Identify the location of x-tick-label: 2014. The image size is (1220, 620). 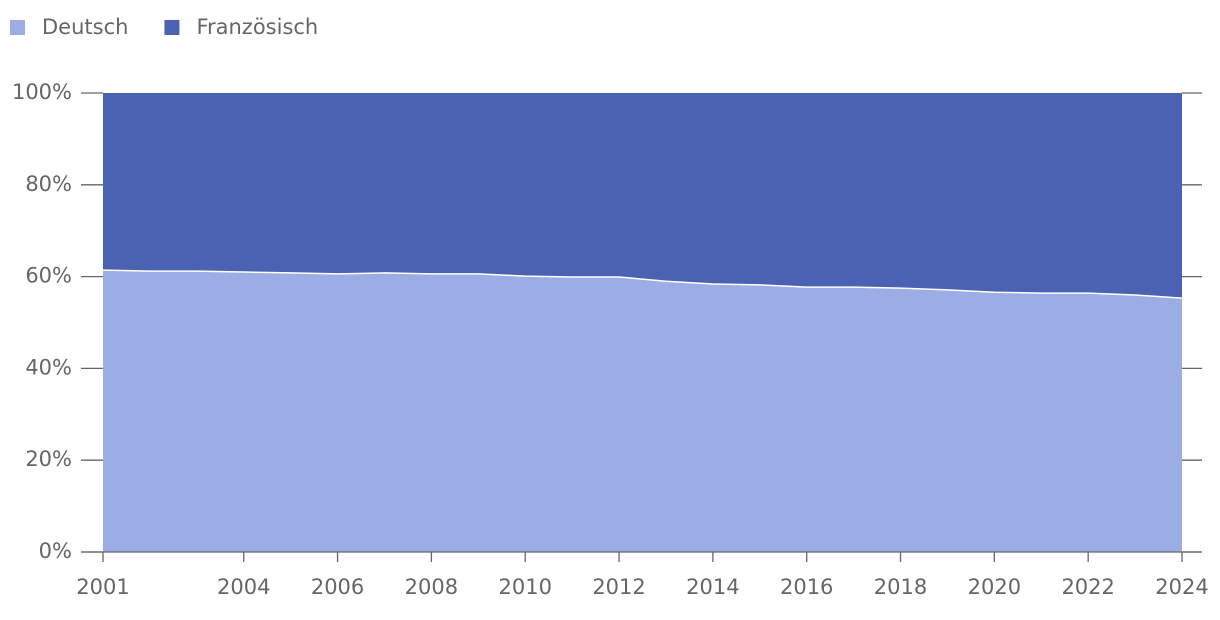
(712, 587).